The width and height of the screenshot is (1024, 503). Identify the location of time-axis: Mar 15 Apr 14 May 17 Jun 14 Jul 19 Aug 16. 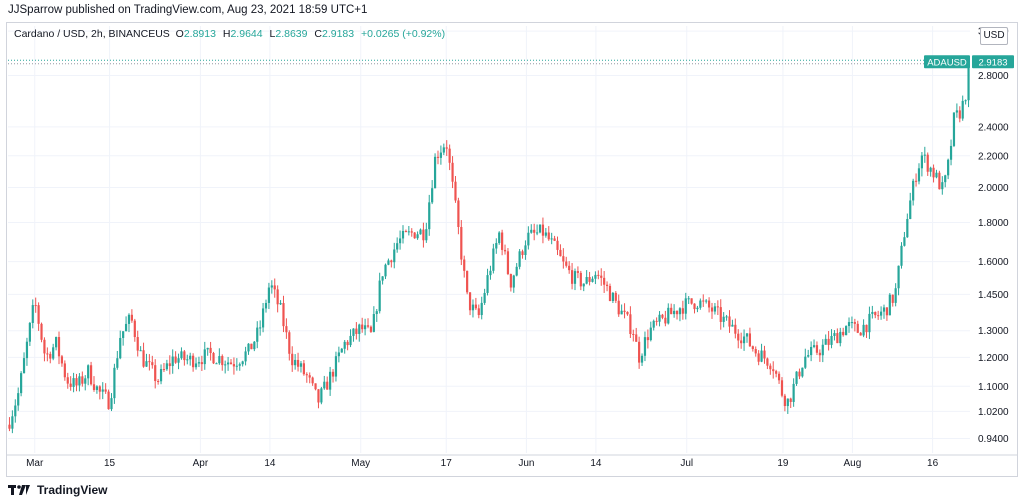
(511, 461).